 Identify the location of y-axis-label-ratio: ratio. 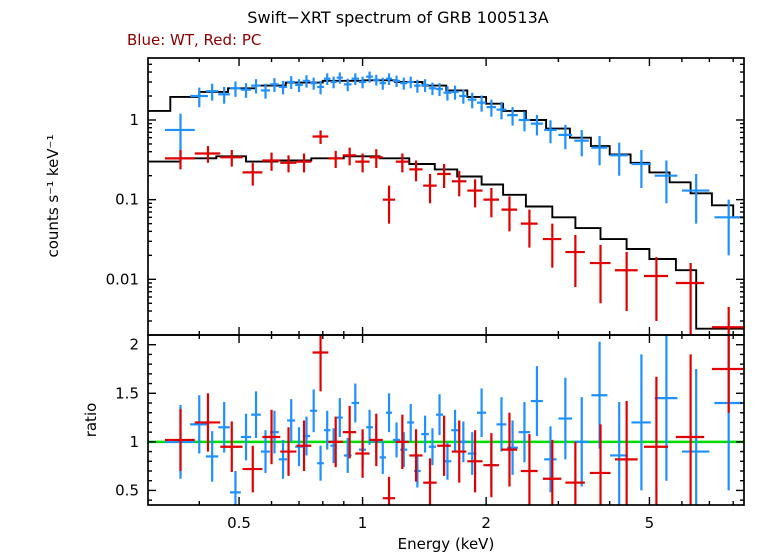
(91, 420).